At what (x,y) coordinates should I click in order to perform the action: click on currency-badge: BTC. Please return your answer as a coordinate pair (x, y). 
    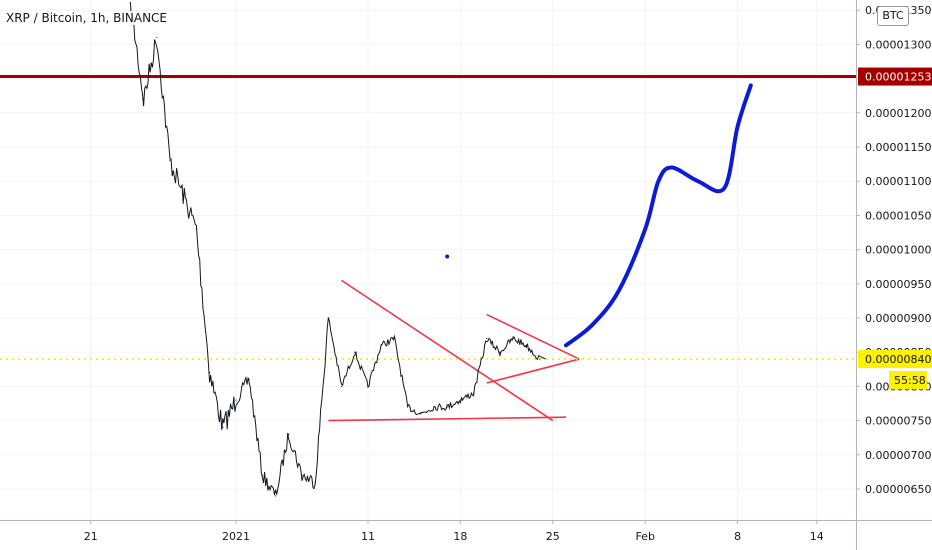
    Looking at the image, I should click on (893, 16).